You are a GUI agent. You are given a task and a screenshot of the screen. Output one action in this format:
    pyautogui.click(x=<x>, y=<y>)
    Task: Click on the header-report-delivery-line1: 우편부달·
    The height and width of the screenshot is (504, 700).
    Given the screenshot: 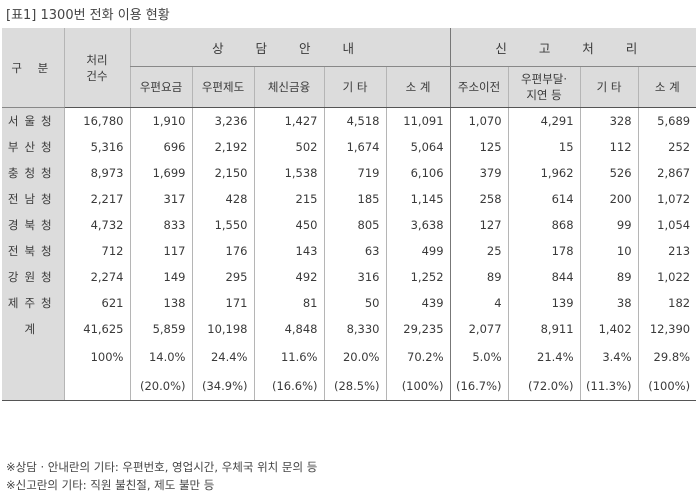 What is the action you would take?
    pyautogui.click(x=544, y=79)
    